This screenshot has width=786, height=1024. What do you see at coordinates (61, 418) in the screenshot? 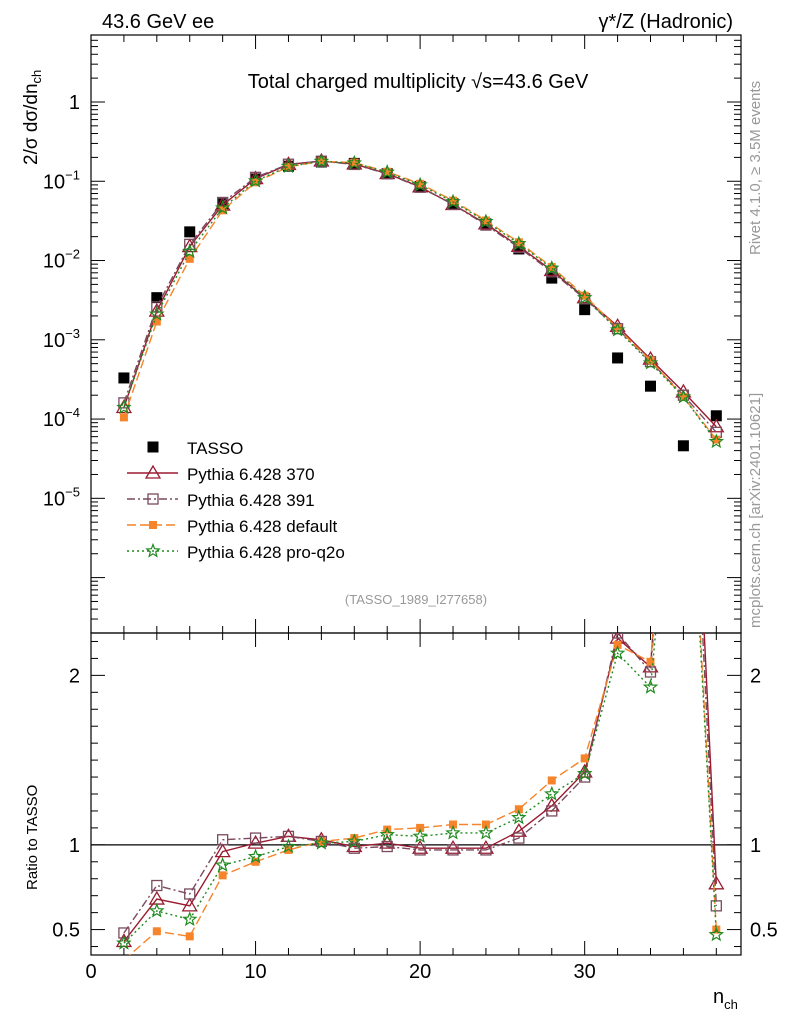
I see `y-tick-label: 10⁻⁴` at bounding box center [61, 418].